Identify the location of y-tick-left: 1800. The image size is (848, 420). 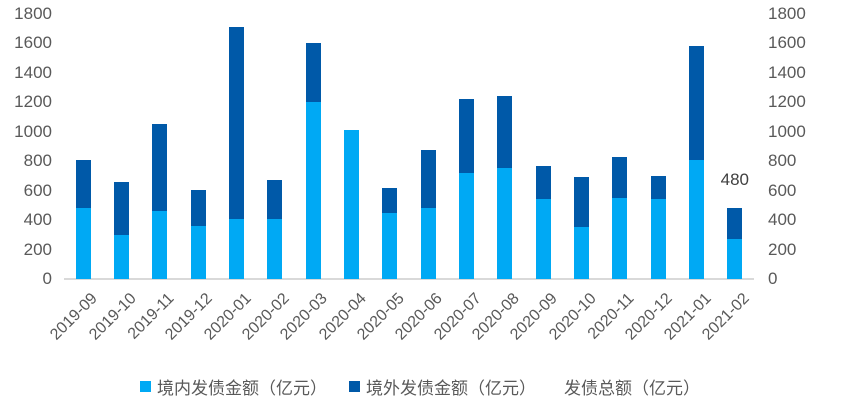
(33, 13).